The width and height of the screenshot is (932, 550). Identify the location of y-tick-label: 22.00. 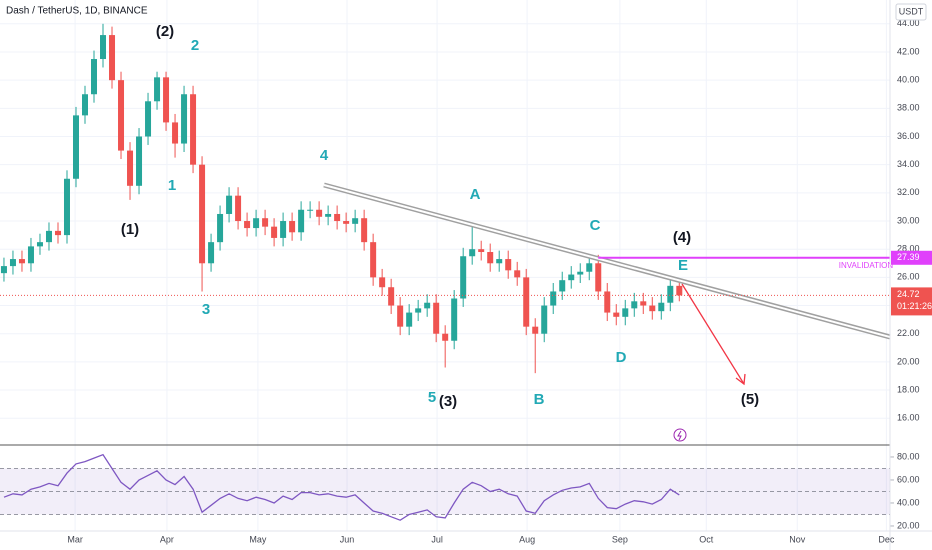
(908, 333).